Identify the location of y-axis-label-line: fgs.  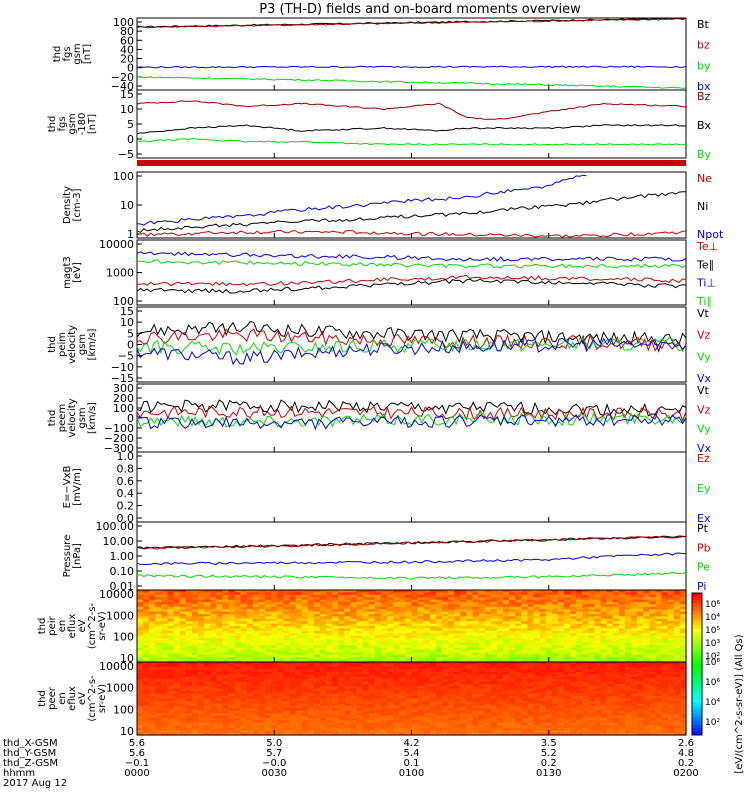
(67, 53).